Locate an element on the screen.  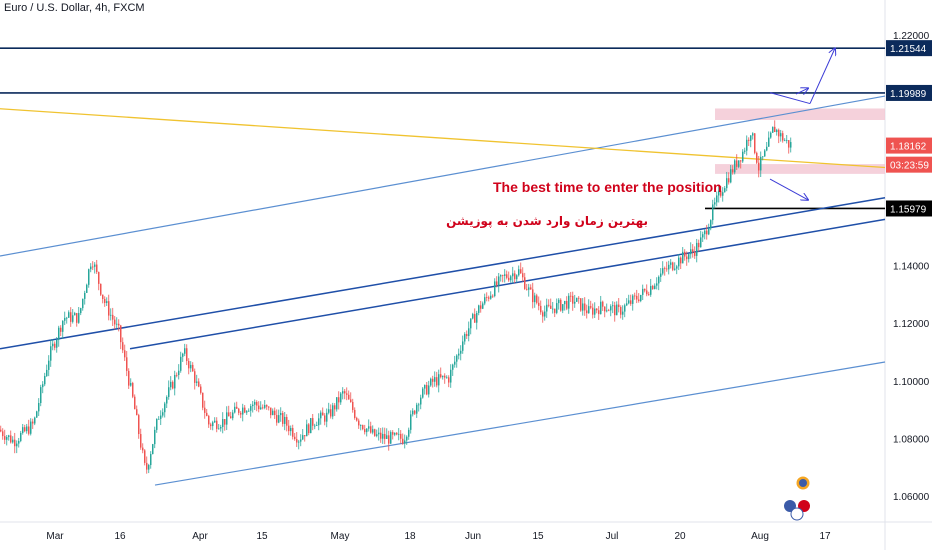
trendline-yellow-line is located at coordinates (443, 138).